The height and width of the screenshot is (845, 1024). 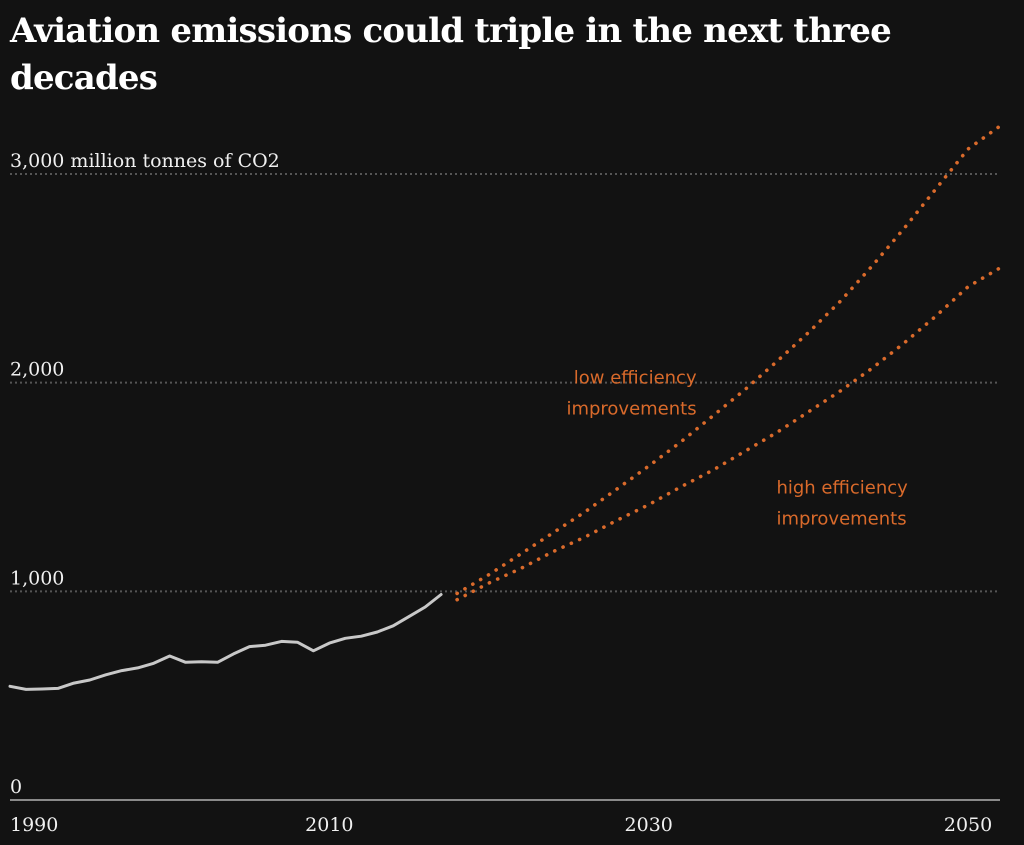 What do you see at coordinates (37, 578) in the screenshot?
I see `y-tick-label-1000: 1,000` at bounding box center [37, 578].